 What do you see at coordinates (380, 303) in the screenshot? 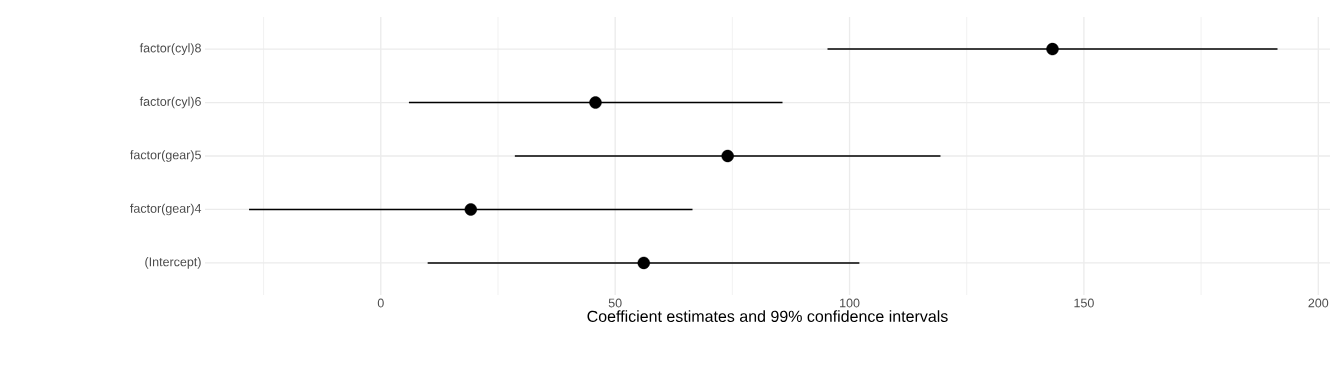
I see `x-tick-label: 0` at bounding box center [380, 303].